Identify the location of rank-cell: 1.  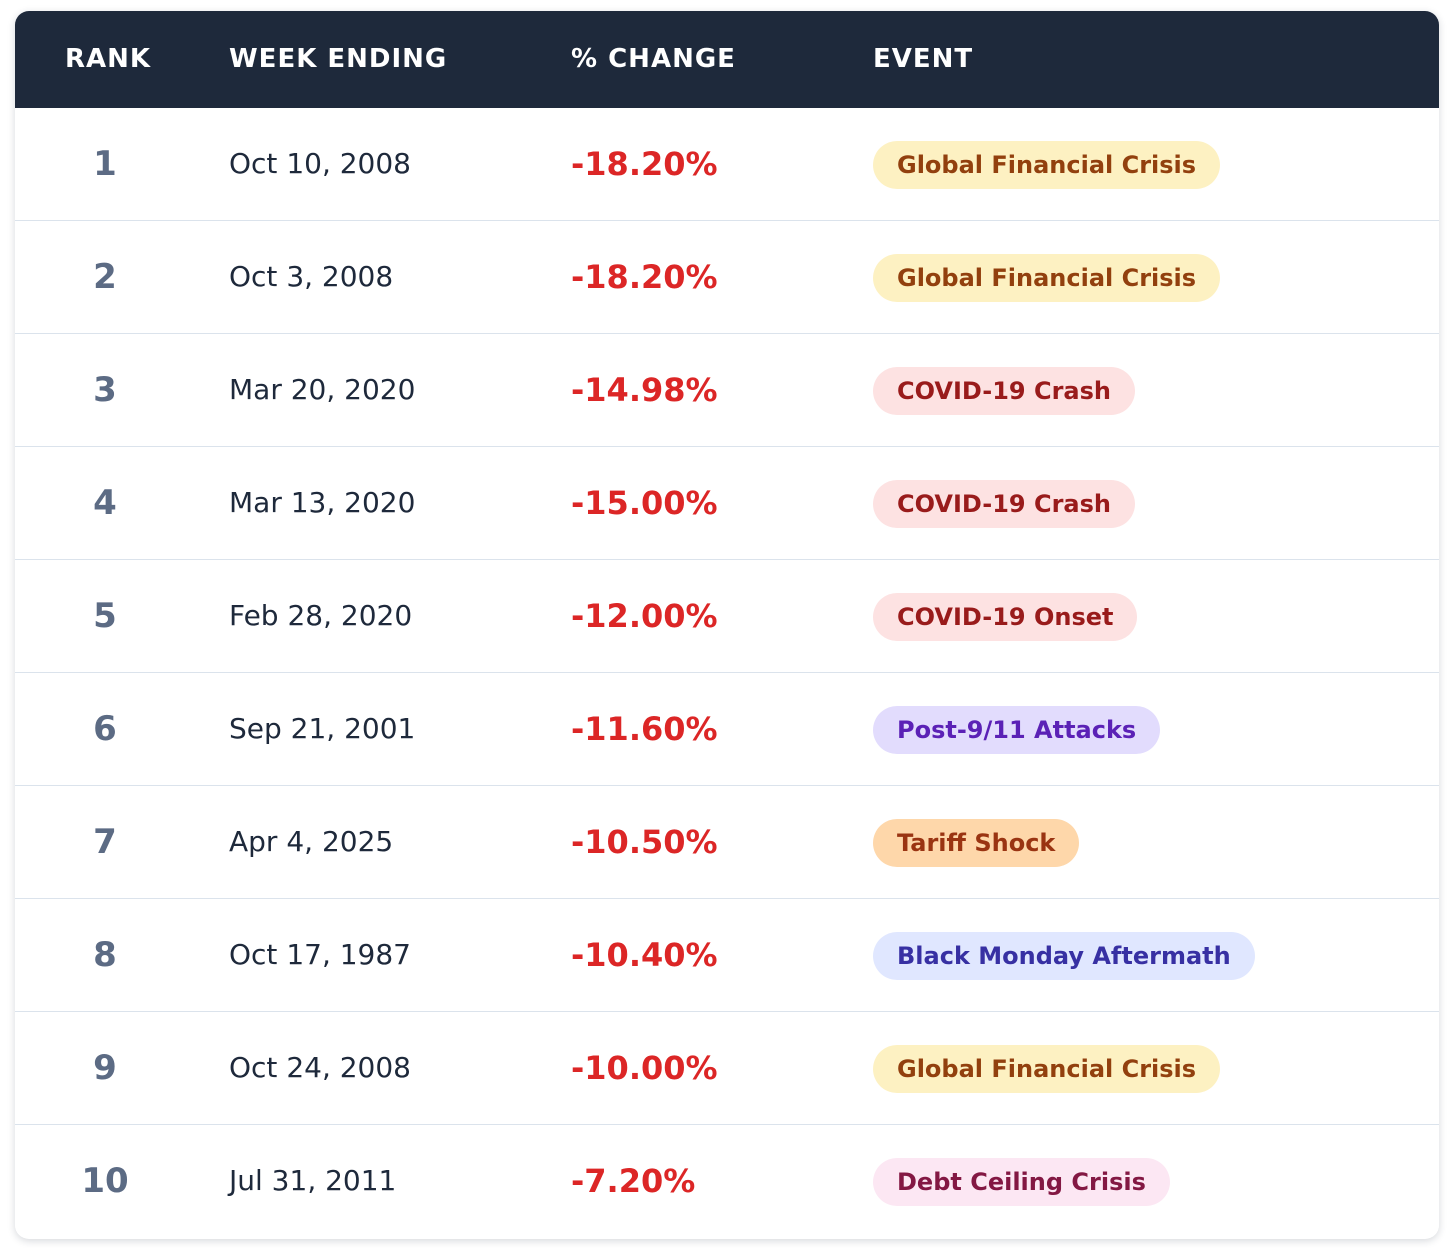
(105, 164).